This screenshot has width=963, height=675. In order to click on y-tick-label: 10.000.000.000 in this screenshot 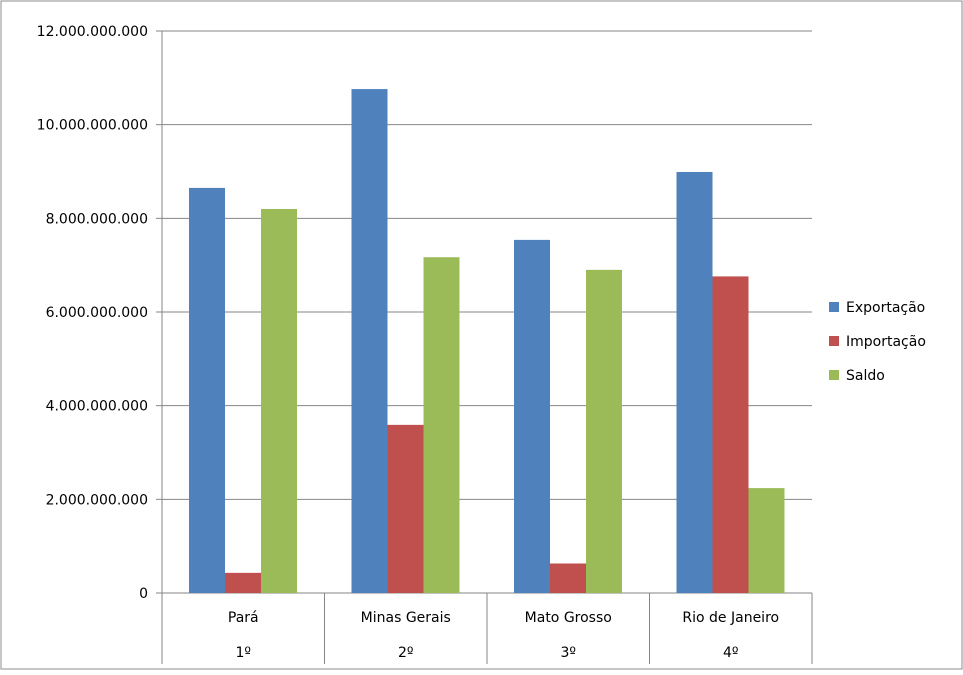, I will do `click(92, 126)`.